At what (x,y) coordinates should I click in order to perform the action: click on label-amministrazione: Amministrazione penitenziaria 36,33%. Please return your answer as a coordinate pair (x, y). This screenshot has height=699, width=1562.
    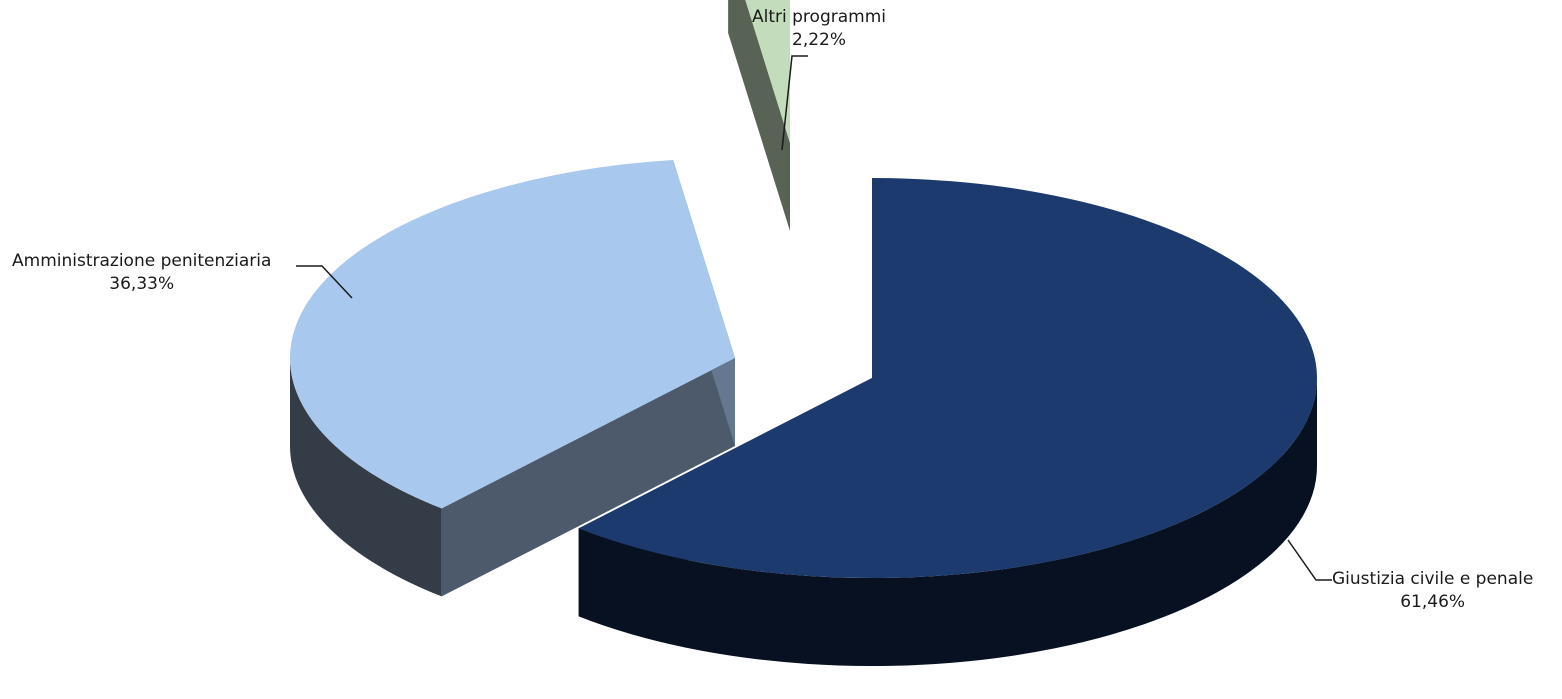
    Looking at the image, I should click on (141, 273).